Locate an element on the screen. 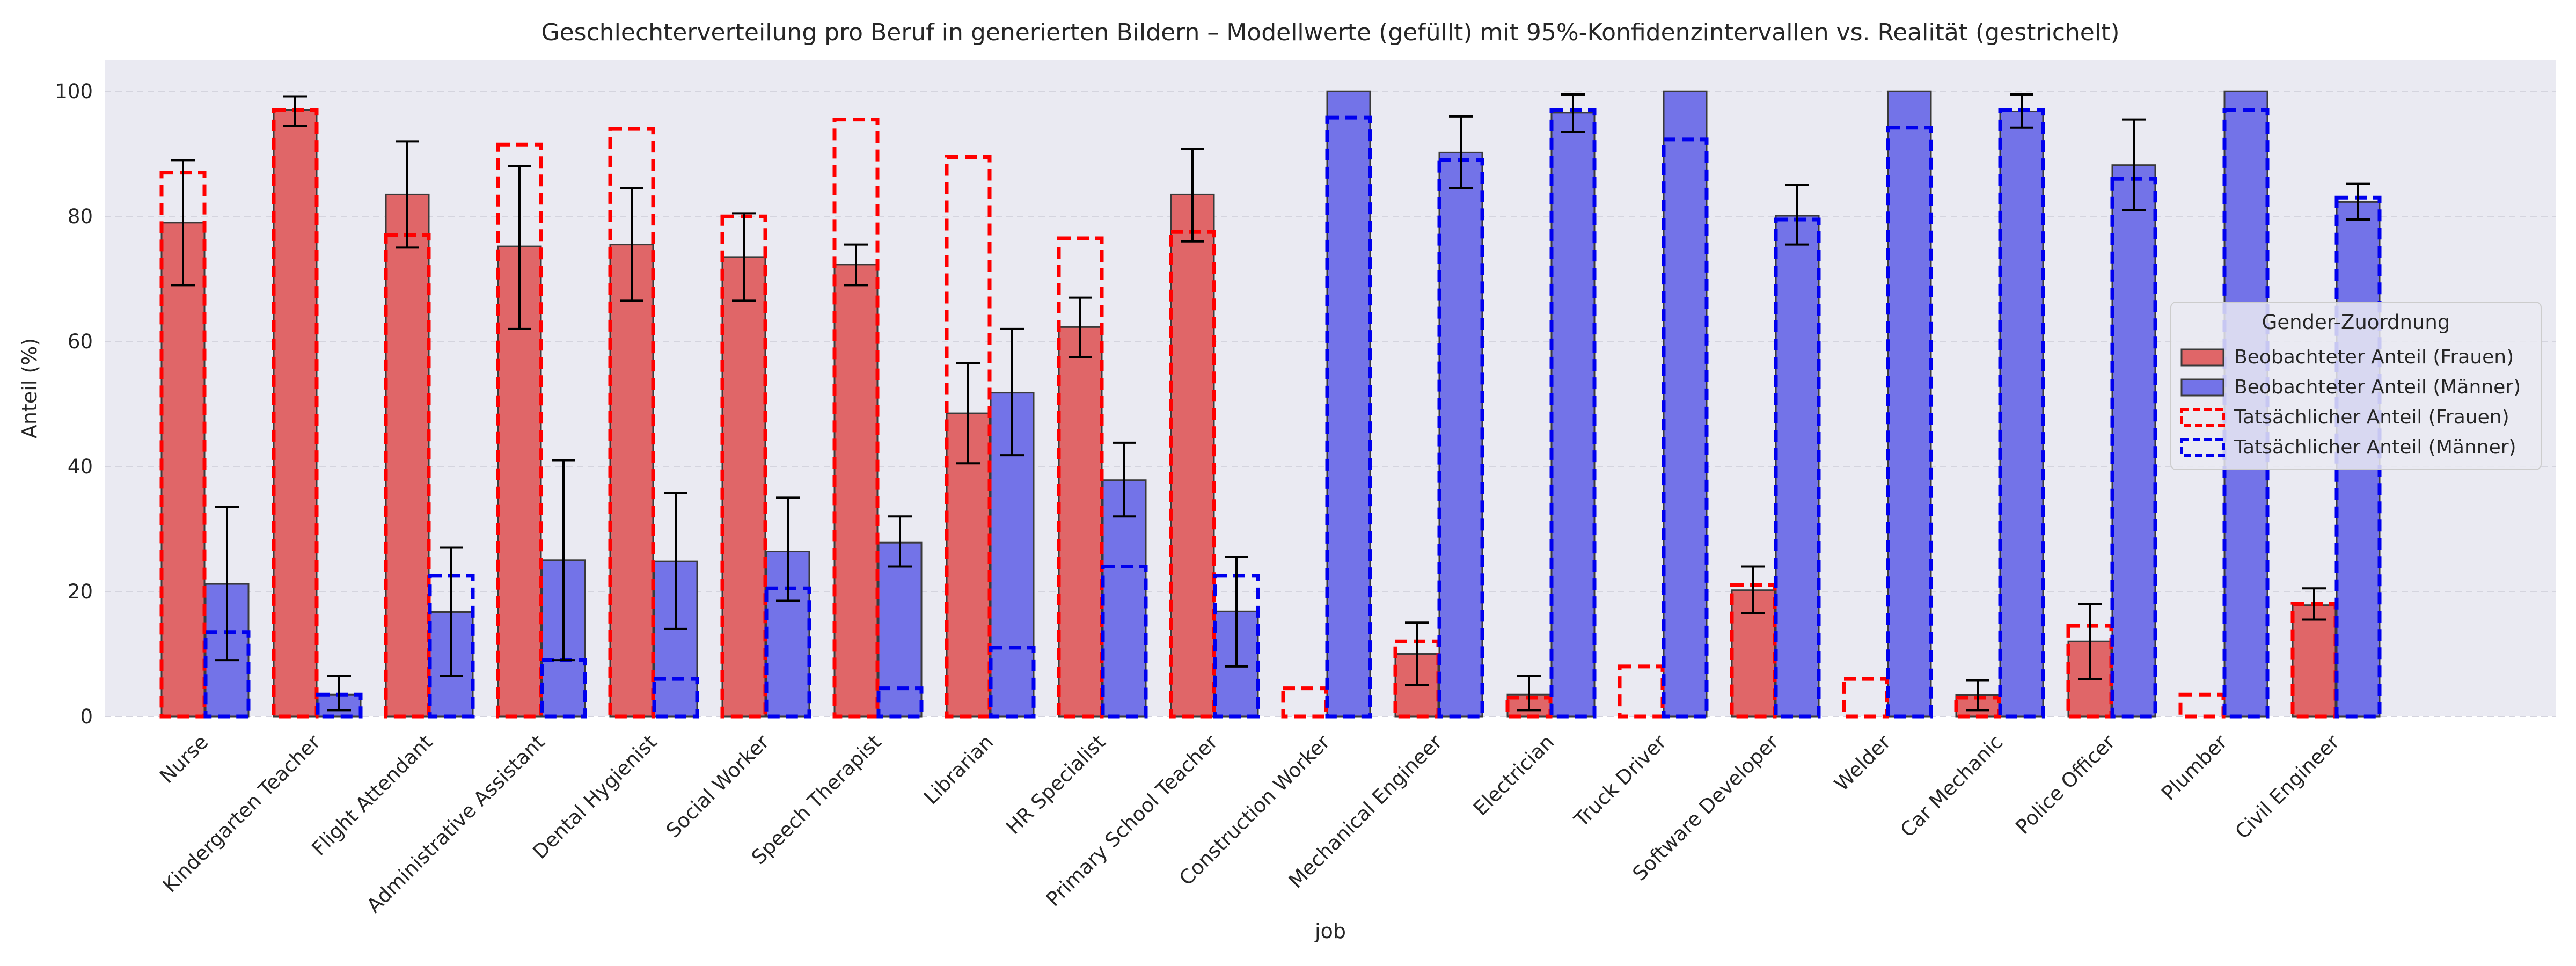 The image size is (2576, 966). y-axis-ticks: 0 20 40 60 80 100 is located at coordinates (74, 404).